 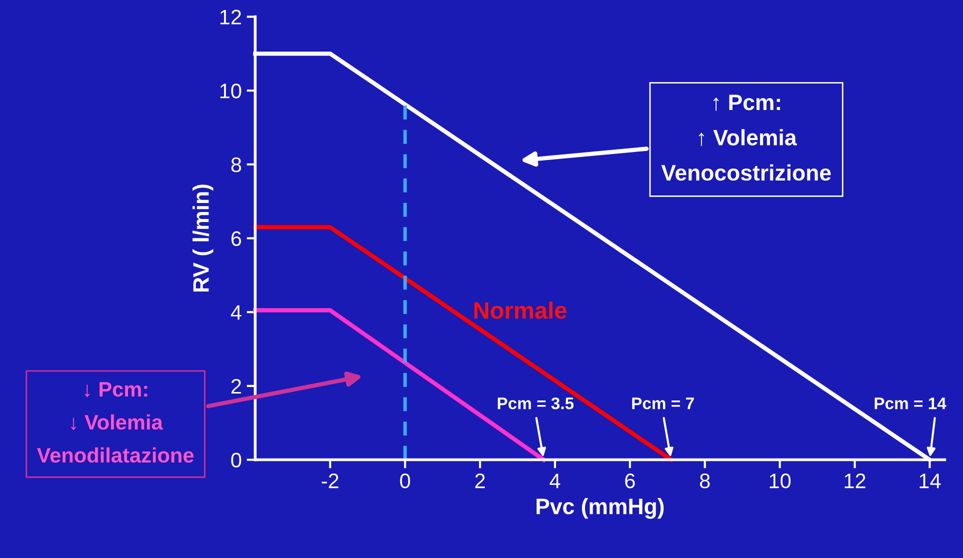 I want to click on x-tick-label: -2, so click(x=330, y=481).